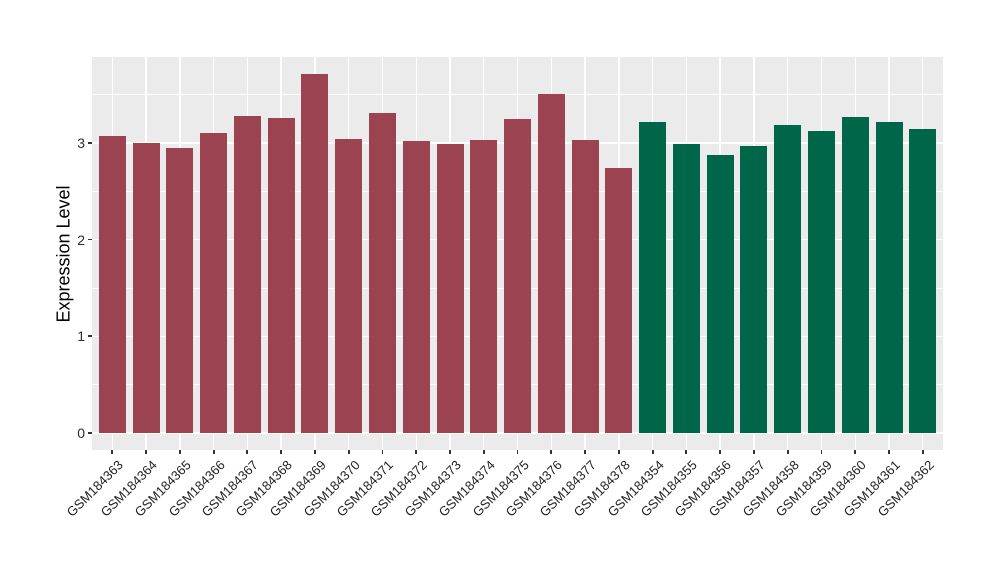 The height and width of the screenshot is (580, 1000). I want to click on bar-GSM184367, so click(247, 274).